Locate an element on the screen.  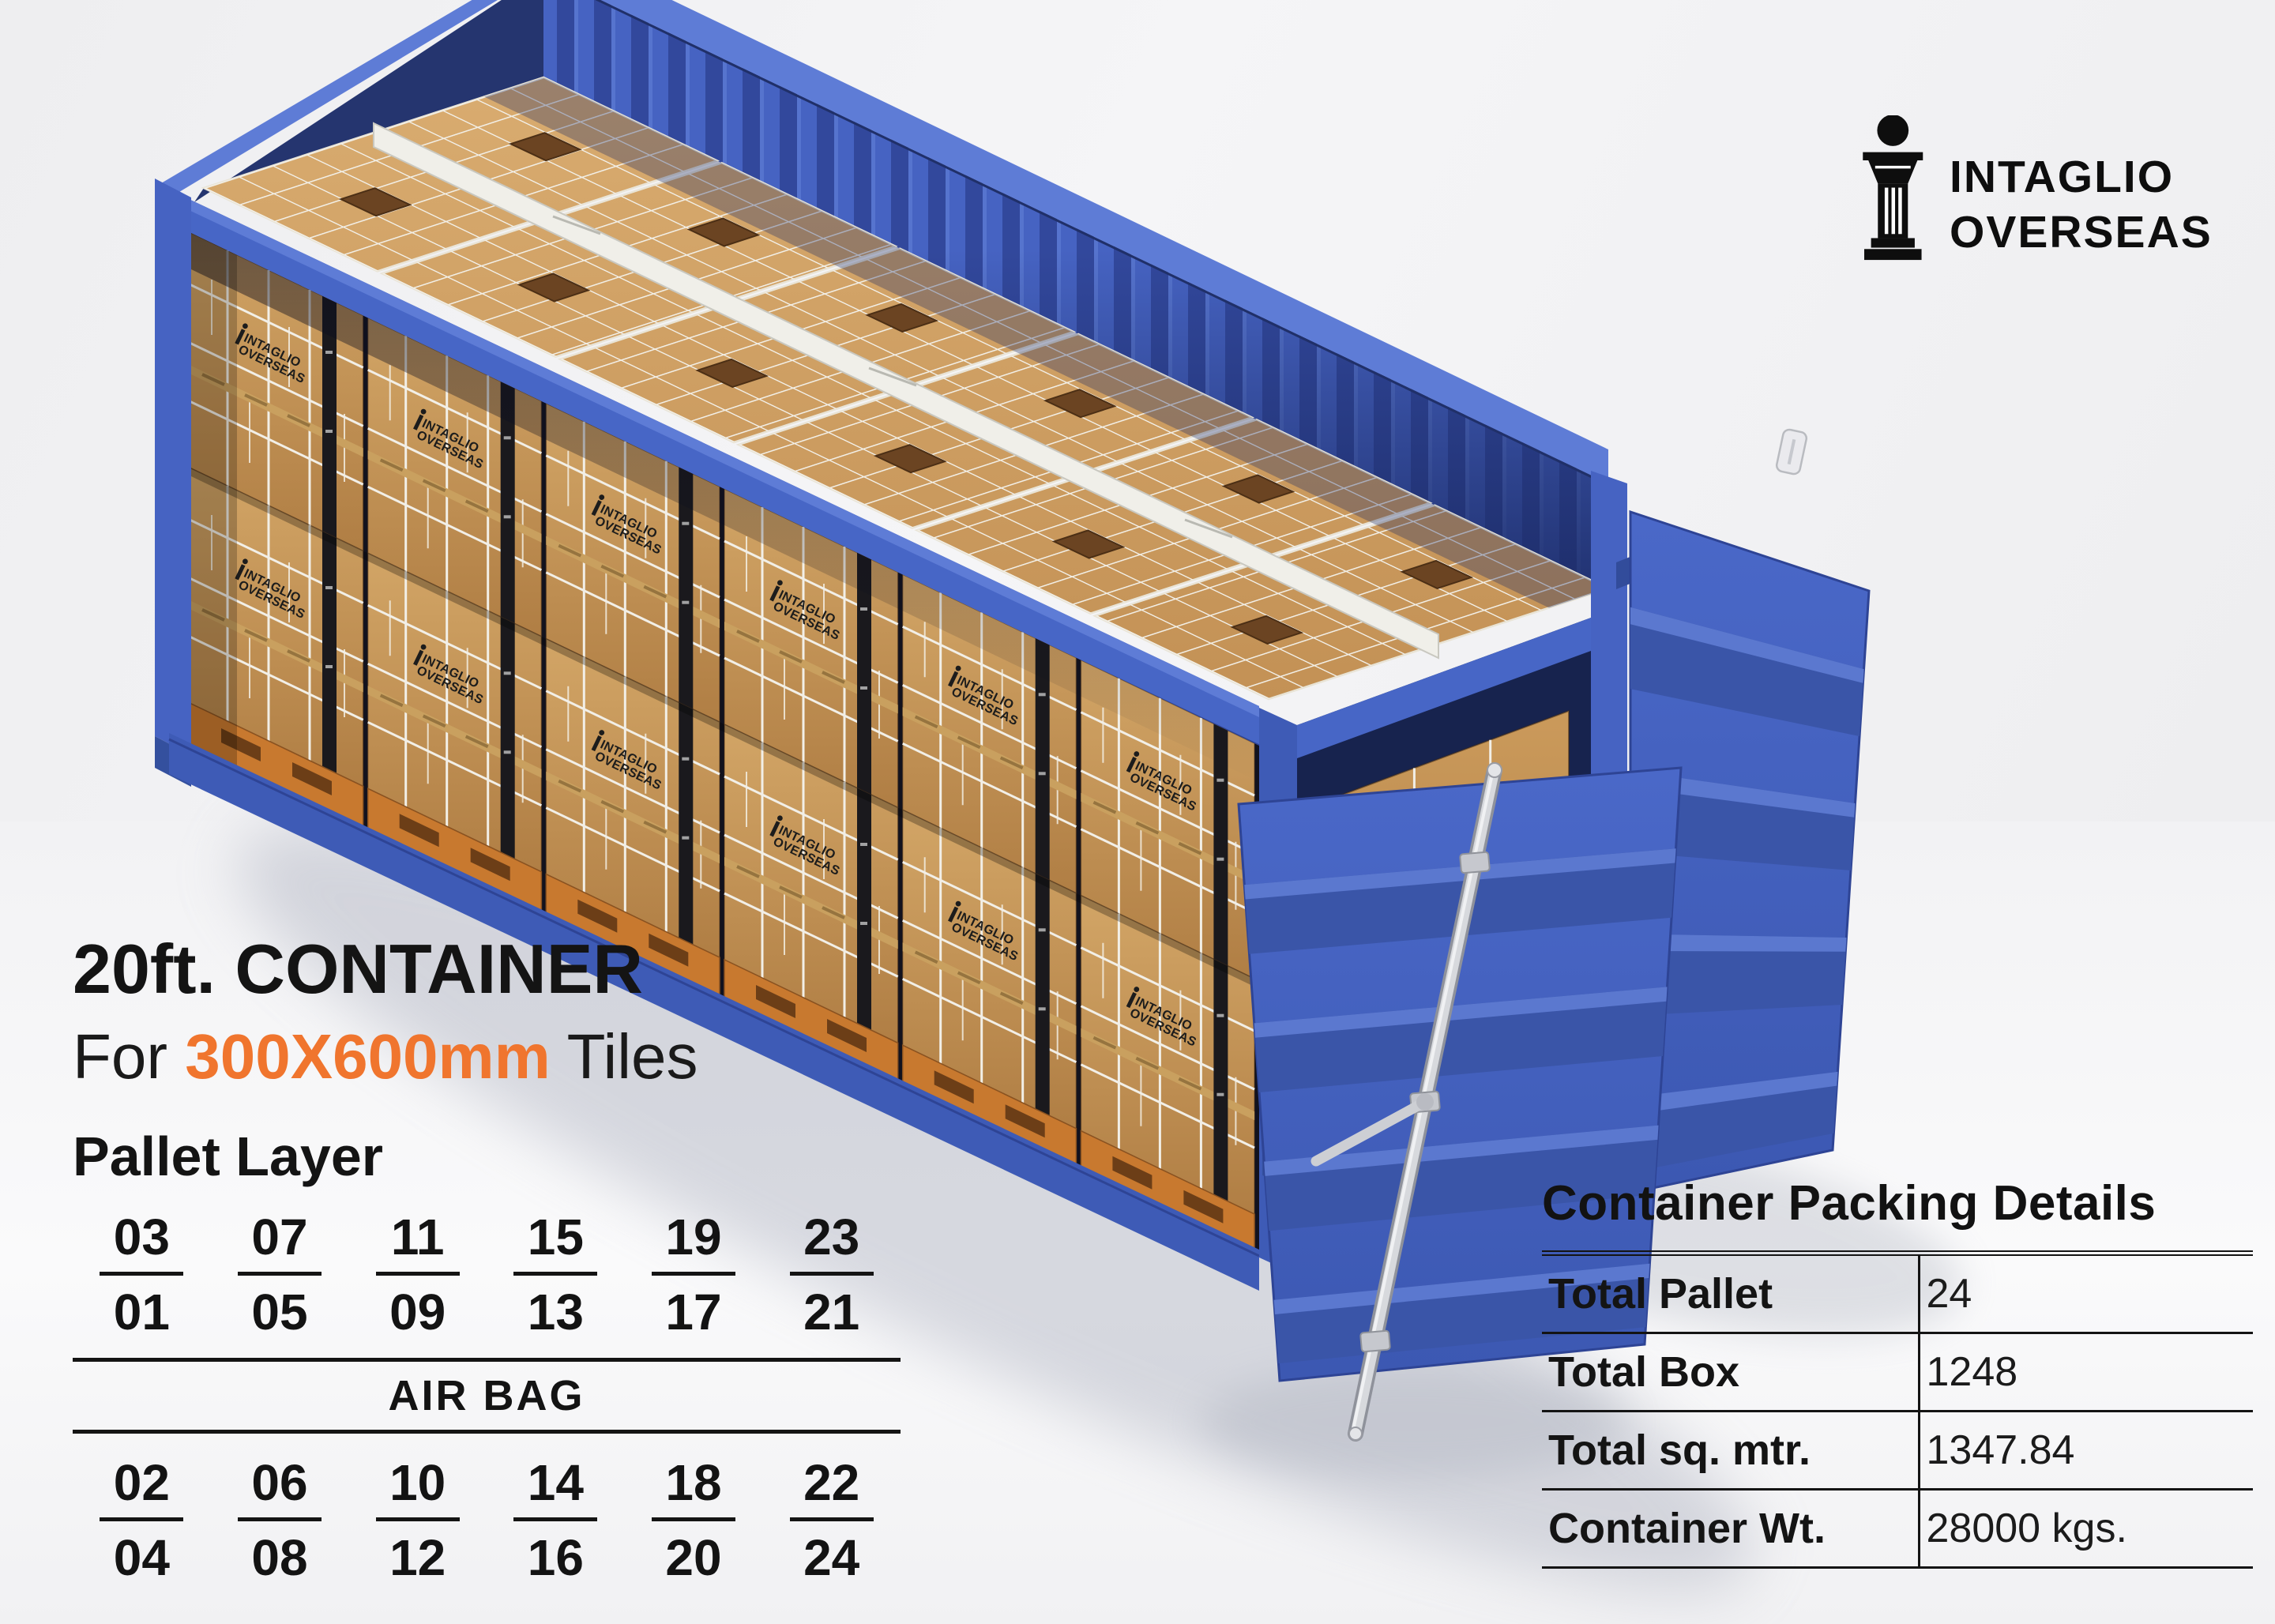
row-value: 1347.84 is located at coordinates (2086, 1450).